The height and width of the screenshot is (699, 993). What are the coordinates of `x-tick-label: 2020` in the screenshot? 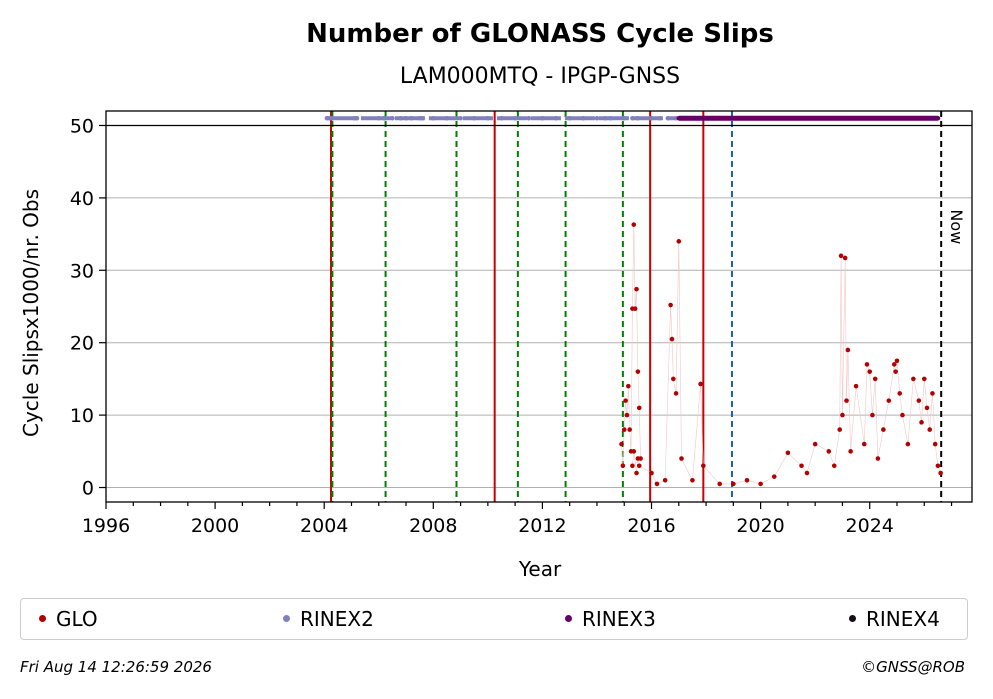 It's located at (760, 526).